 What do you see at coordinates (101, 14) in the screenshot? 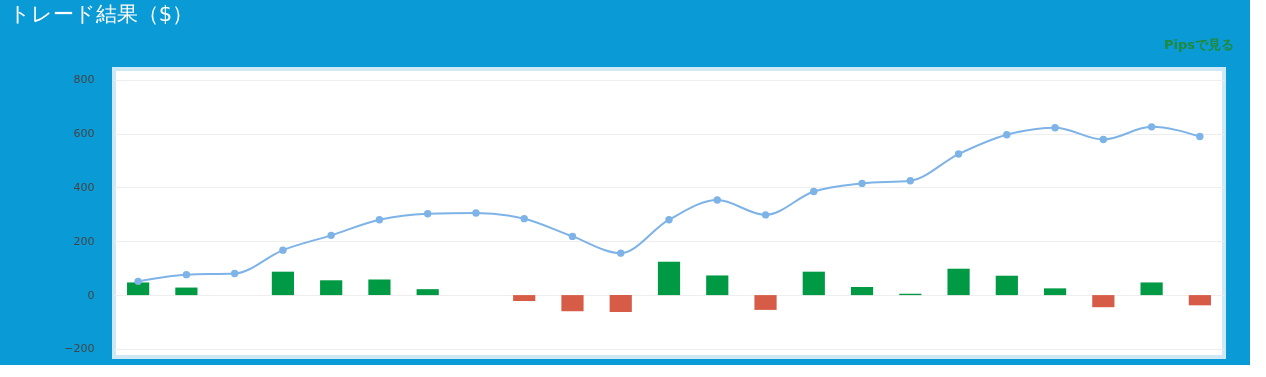
I see `chart-title: トレード結果（$）` at bounding box center [101, 14].